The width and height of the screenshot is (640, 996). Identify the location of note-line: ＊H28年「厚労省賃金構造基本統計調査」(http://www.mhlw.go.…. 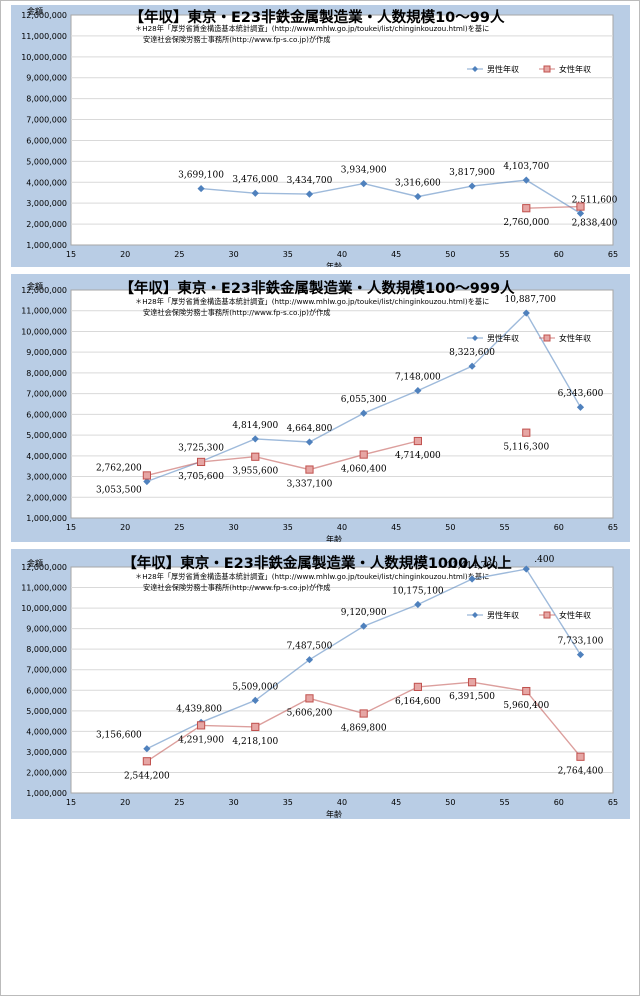
(312, 576).